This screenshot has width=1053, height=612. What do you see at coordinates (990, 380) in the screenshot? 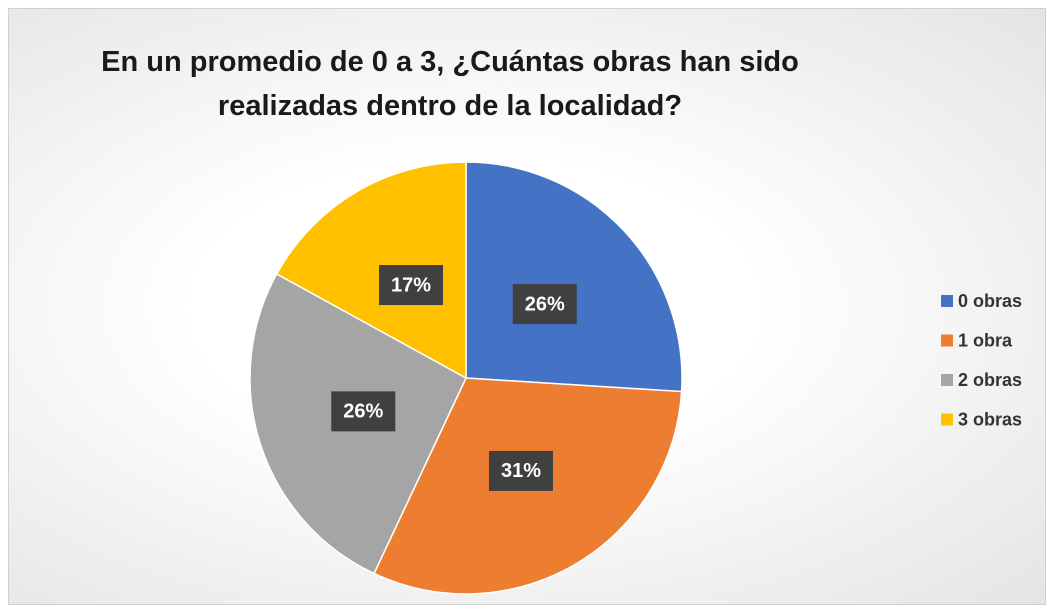
I see `legend-label: 2 obras` at bounding box center [990, 380].